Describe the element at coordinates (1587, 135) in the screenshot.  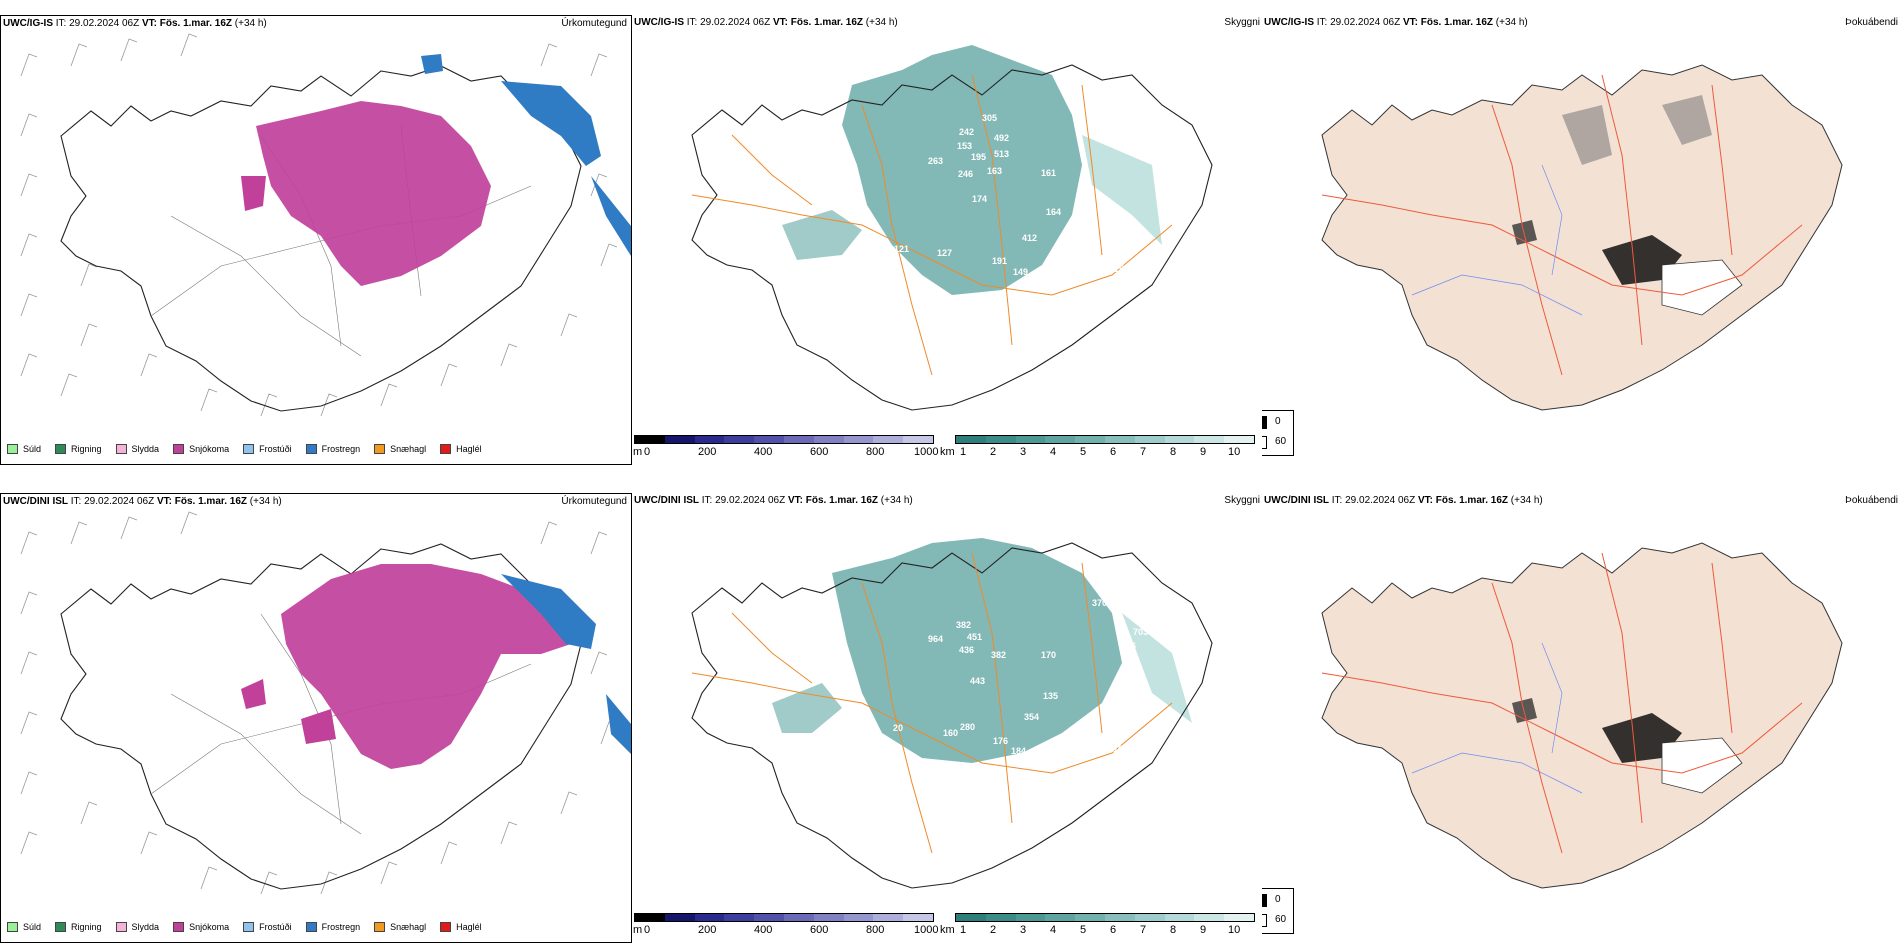
I see `fog-grey` at that location.